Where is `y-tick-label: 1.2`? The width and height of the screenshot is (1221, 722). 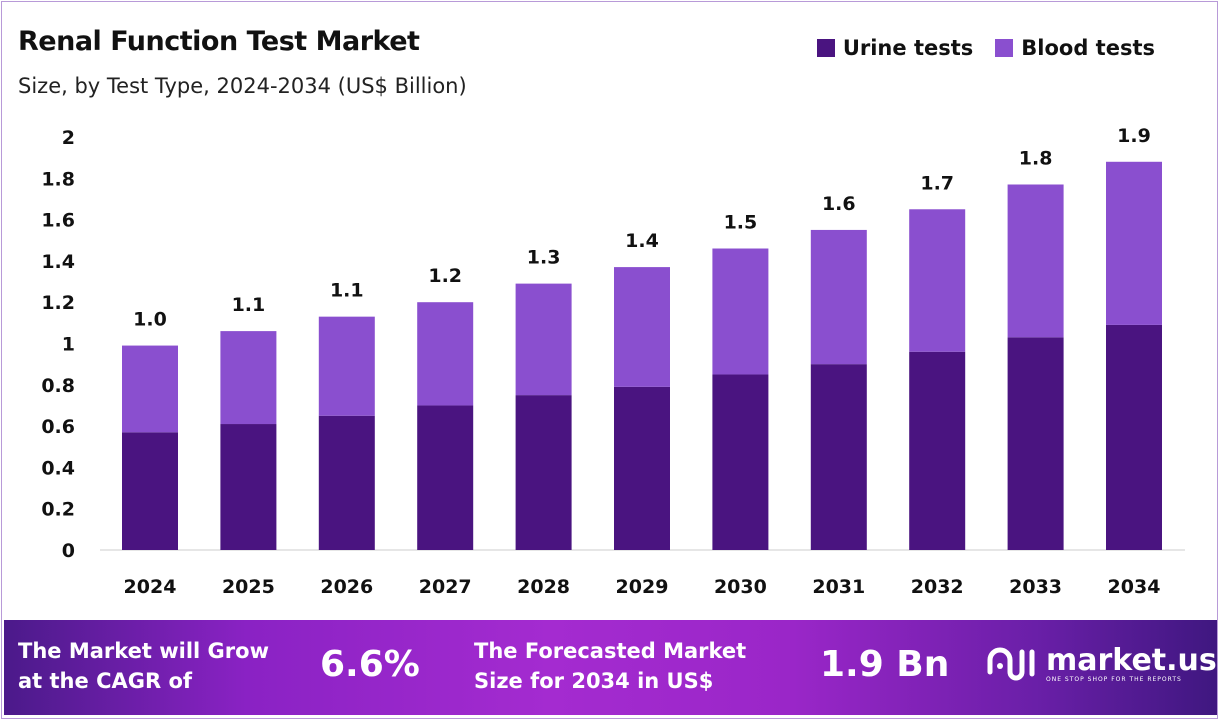 y-tick-label: 1.2 is located at coordinates (58, 303).